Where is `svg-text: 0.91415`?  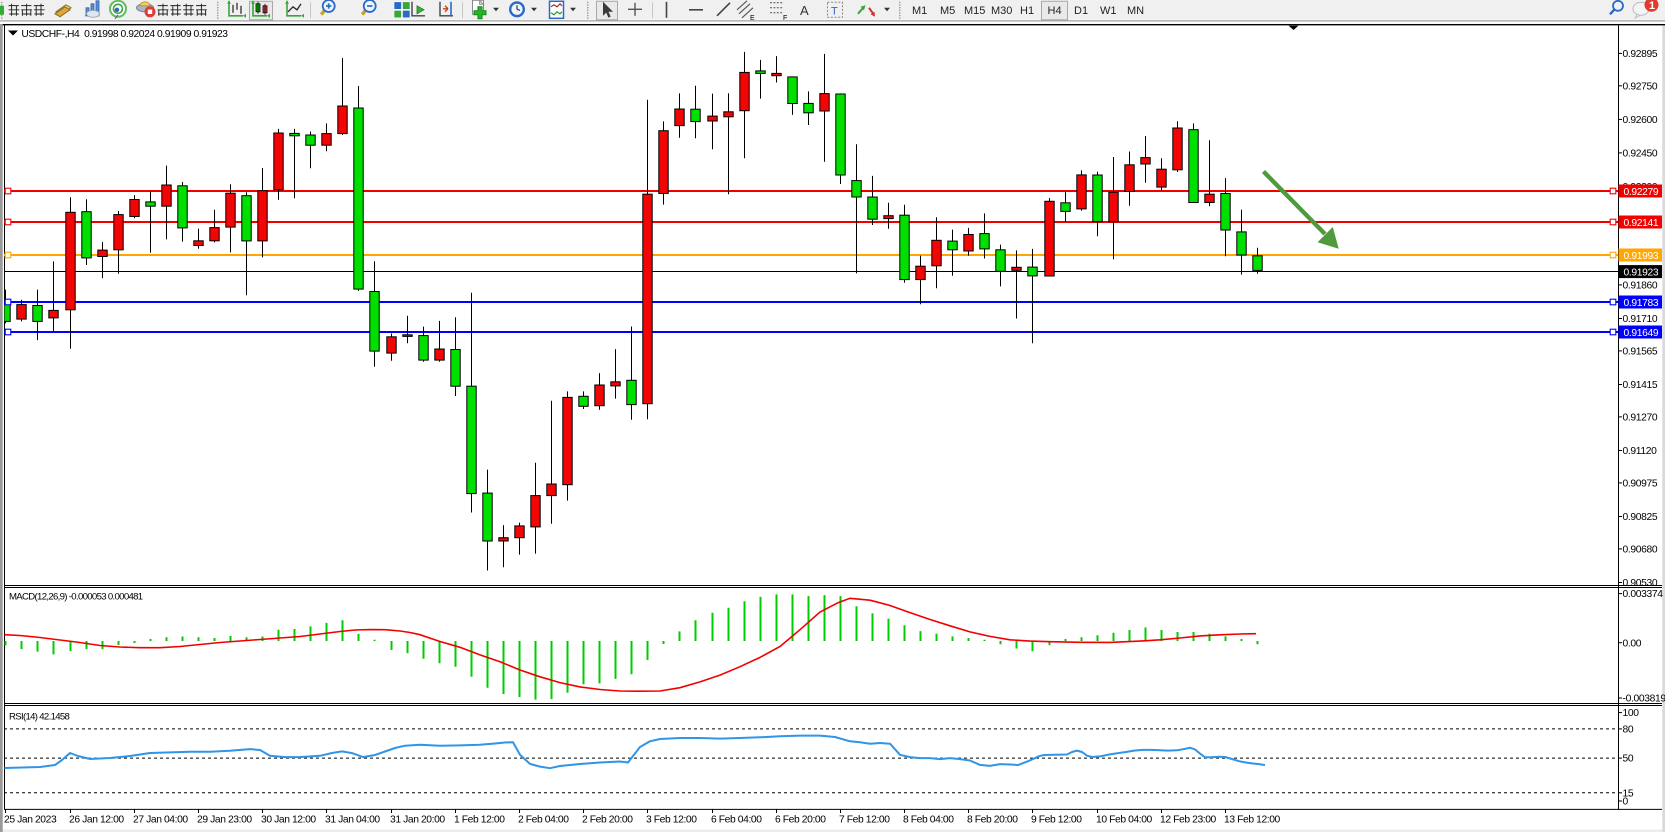 svg-text: 0.91415 is located at coordinates (1640, 385).